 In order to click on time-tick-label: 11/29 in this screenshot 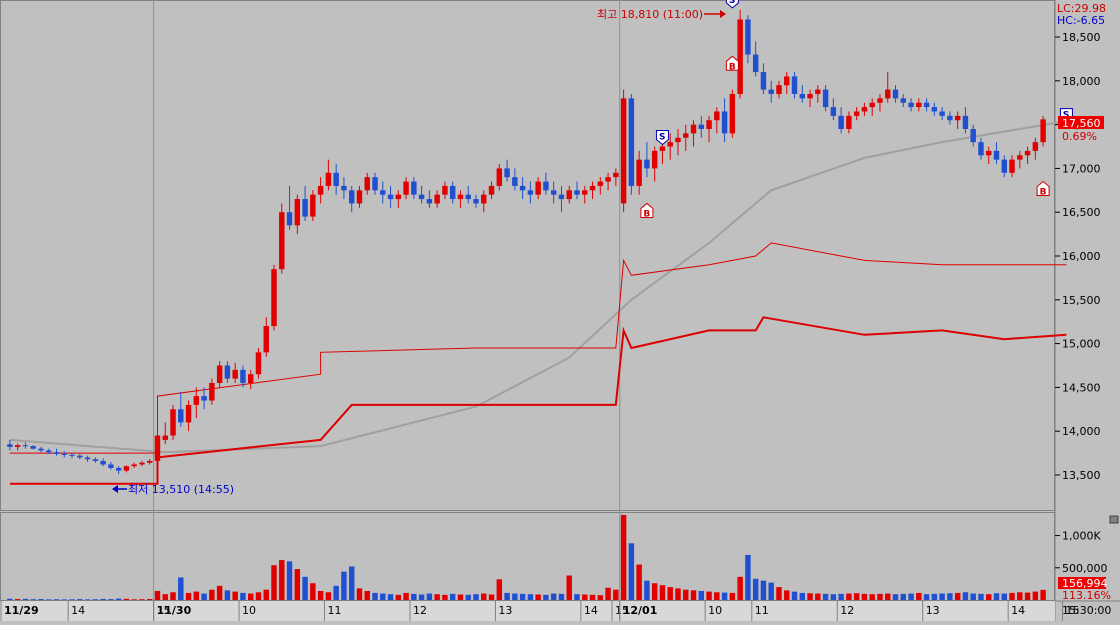, I will do `click(21, 610)`.